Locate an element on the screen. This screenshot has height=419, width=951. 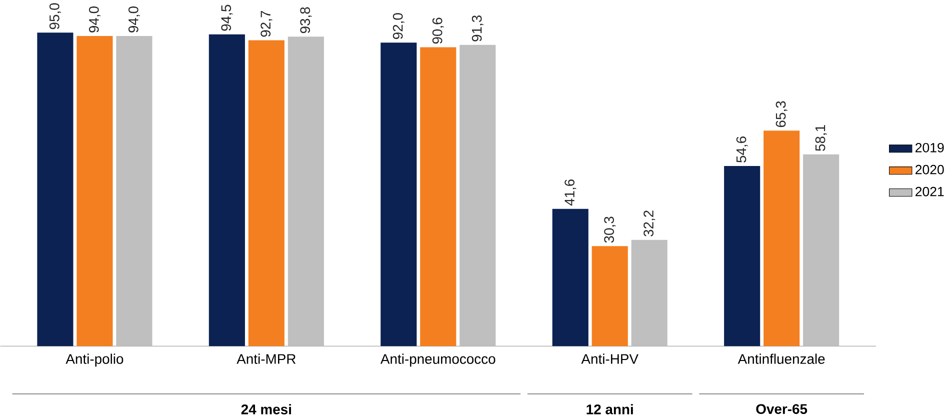
data-label: 58,1 is located at coordinates (821, 138).